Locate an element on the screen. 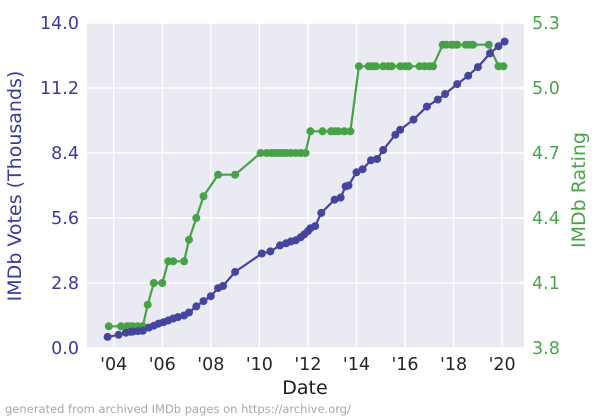 The image size is (600, 420). x-tick-label: '20 is located at coordinates (502, 365).